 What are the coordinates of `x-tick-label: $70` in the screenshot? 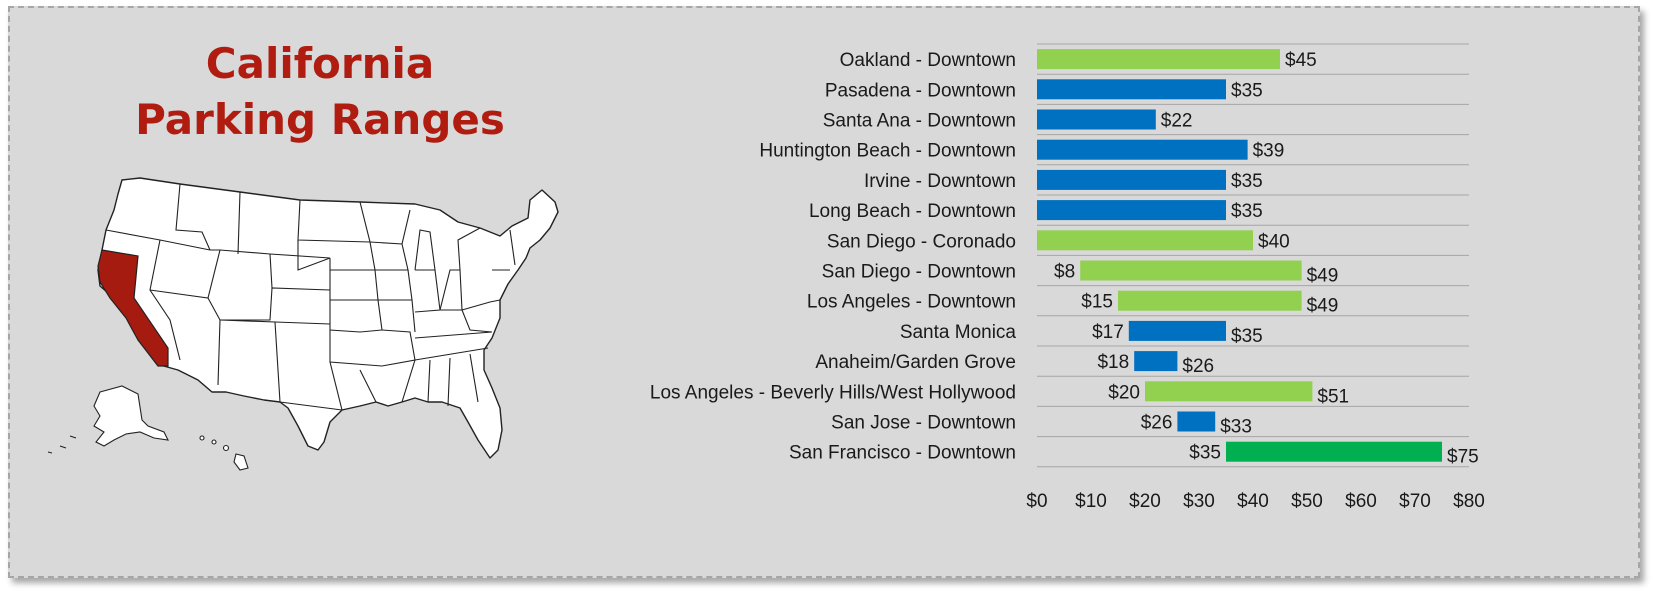 It's located at (1415, 501).